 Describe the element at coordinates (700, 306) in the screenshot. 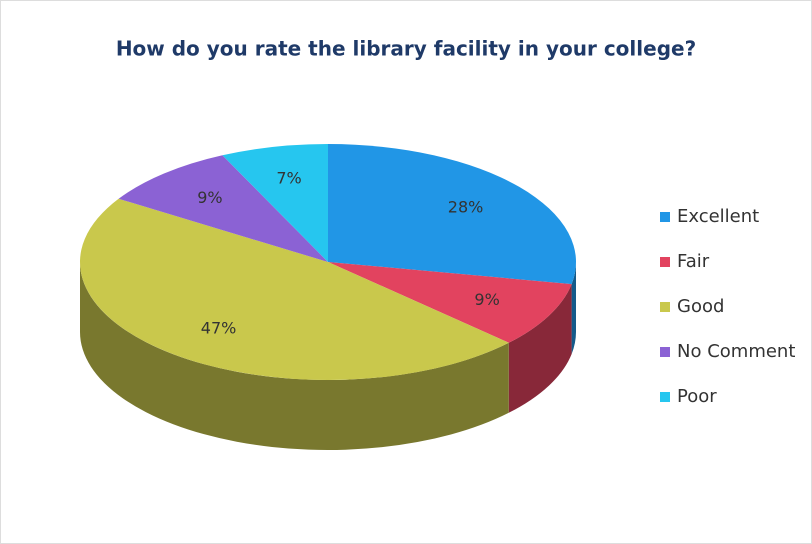

I see `legend-label: Good` at that location.